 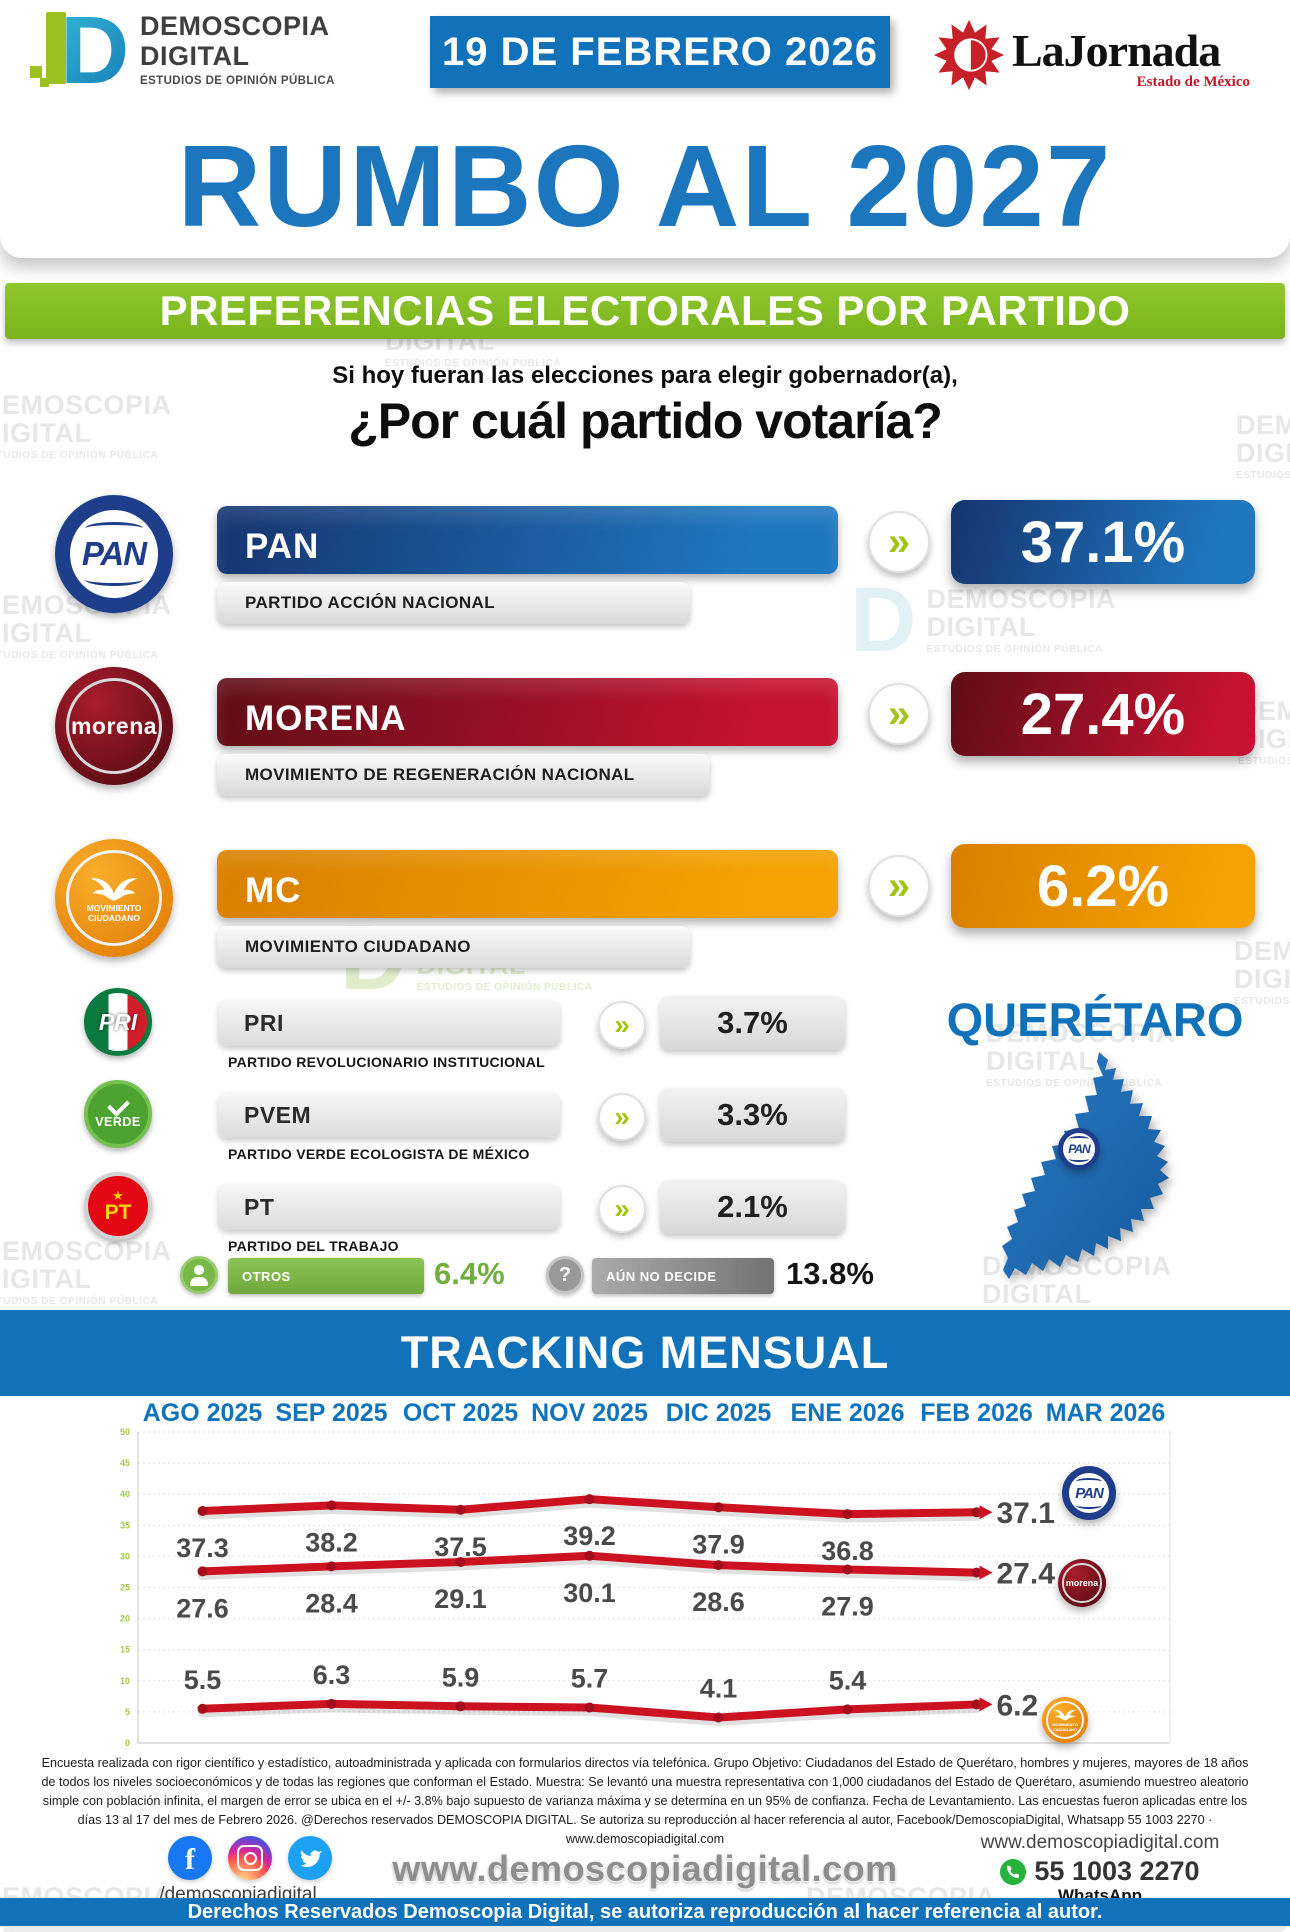 I want to click on lajornada-name: LaJornada, so click(x=1116, y=50).